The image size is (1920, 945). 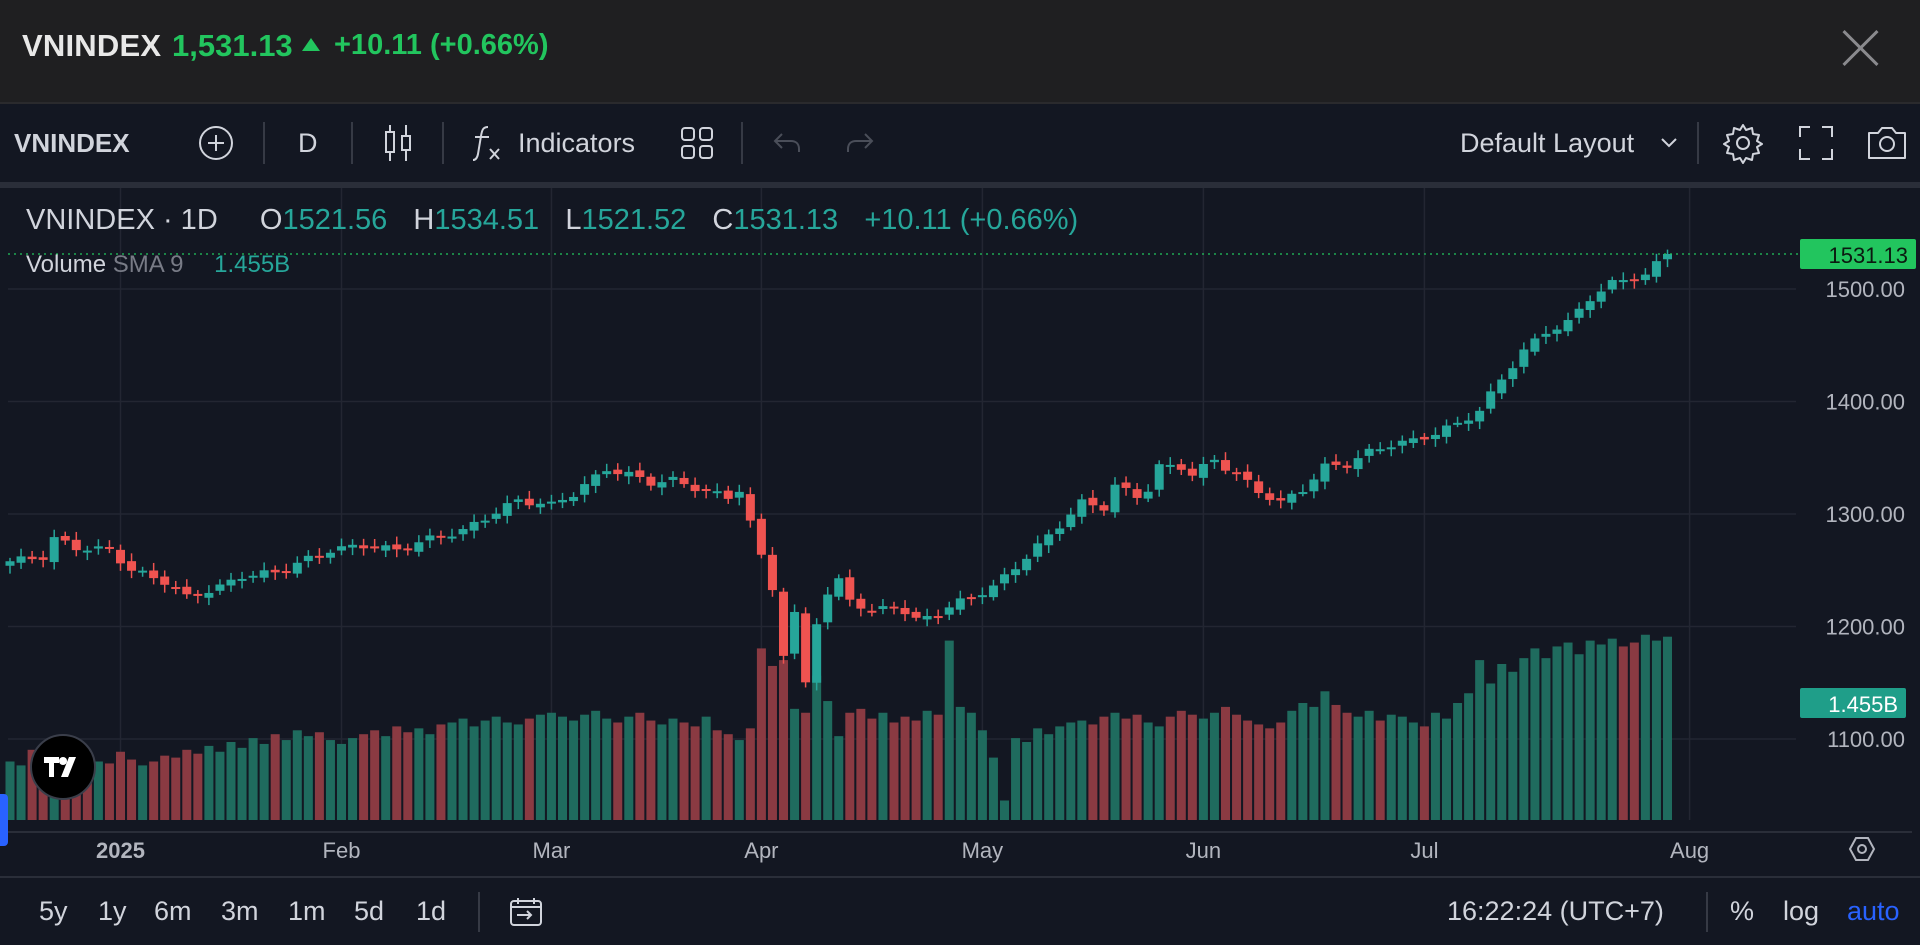 I want to click on grid-icon, so click(x=697, y=143).